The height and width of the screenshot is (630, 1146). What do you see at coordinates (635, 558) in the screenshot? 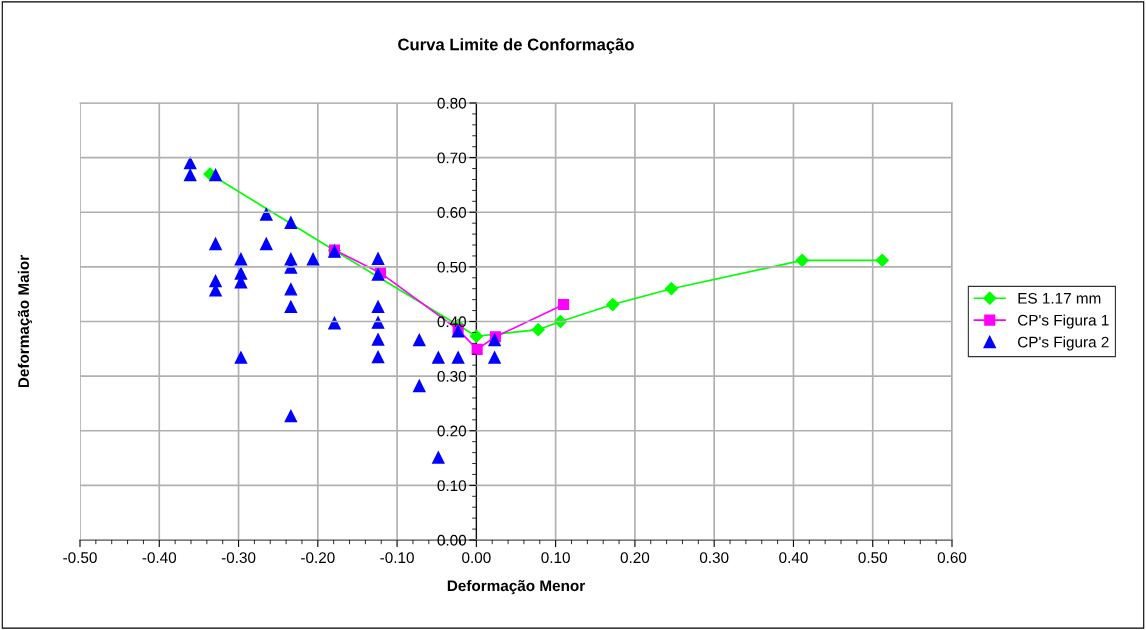
I see `x-tick-label: 0.20` at bounding box center [635, 558].